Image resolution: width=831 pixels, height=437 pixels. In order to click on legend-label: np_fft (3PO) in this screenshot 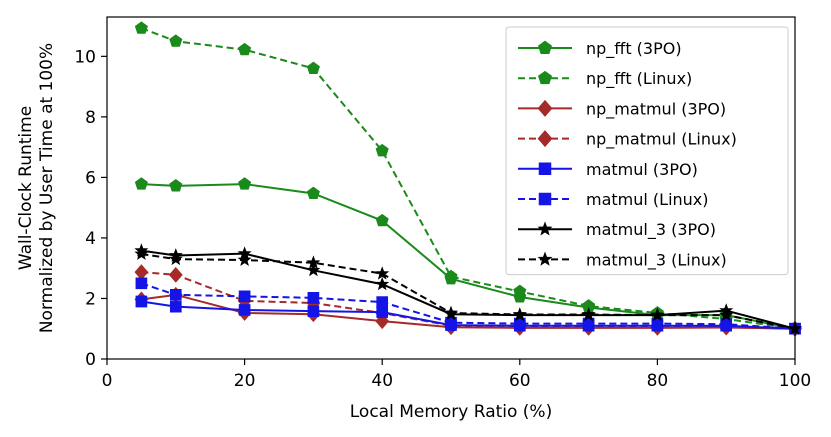, I will do `click(634, 49)`.